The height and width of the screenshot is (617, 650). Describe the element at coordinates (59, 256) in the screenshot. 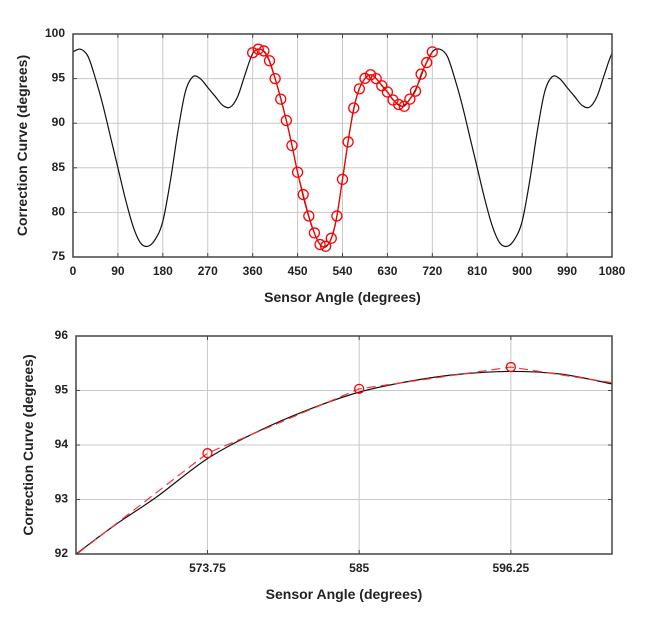

I see `y-tick-label: 75` at that location.